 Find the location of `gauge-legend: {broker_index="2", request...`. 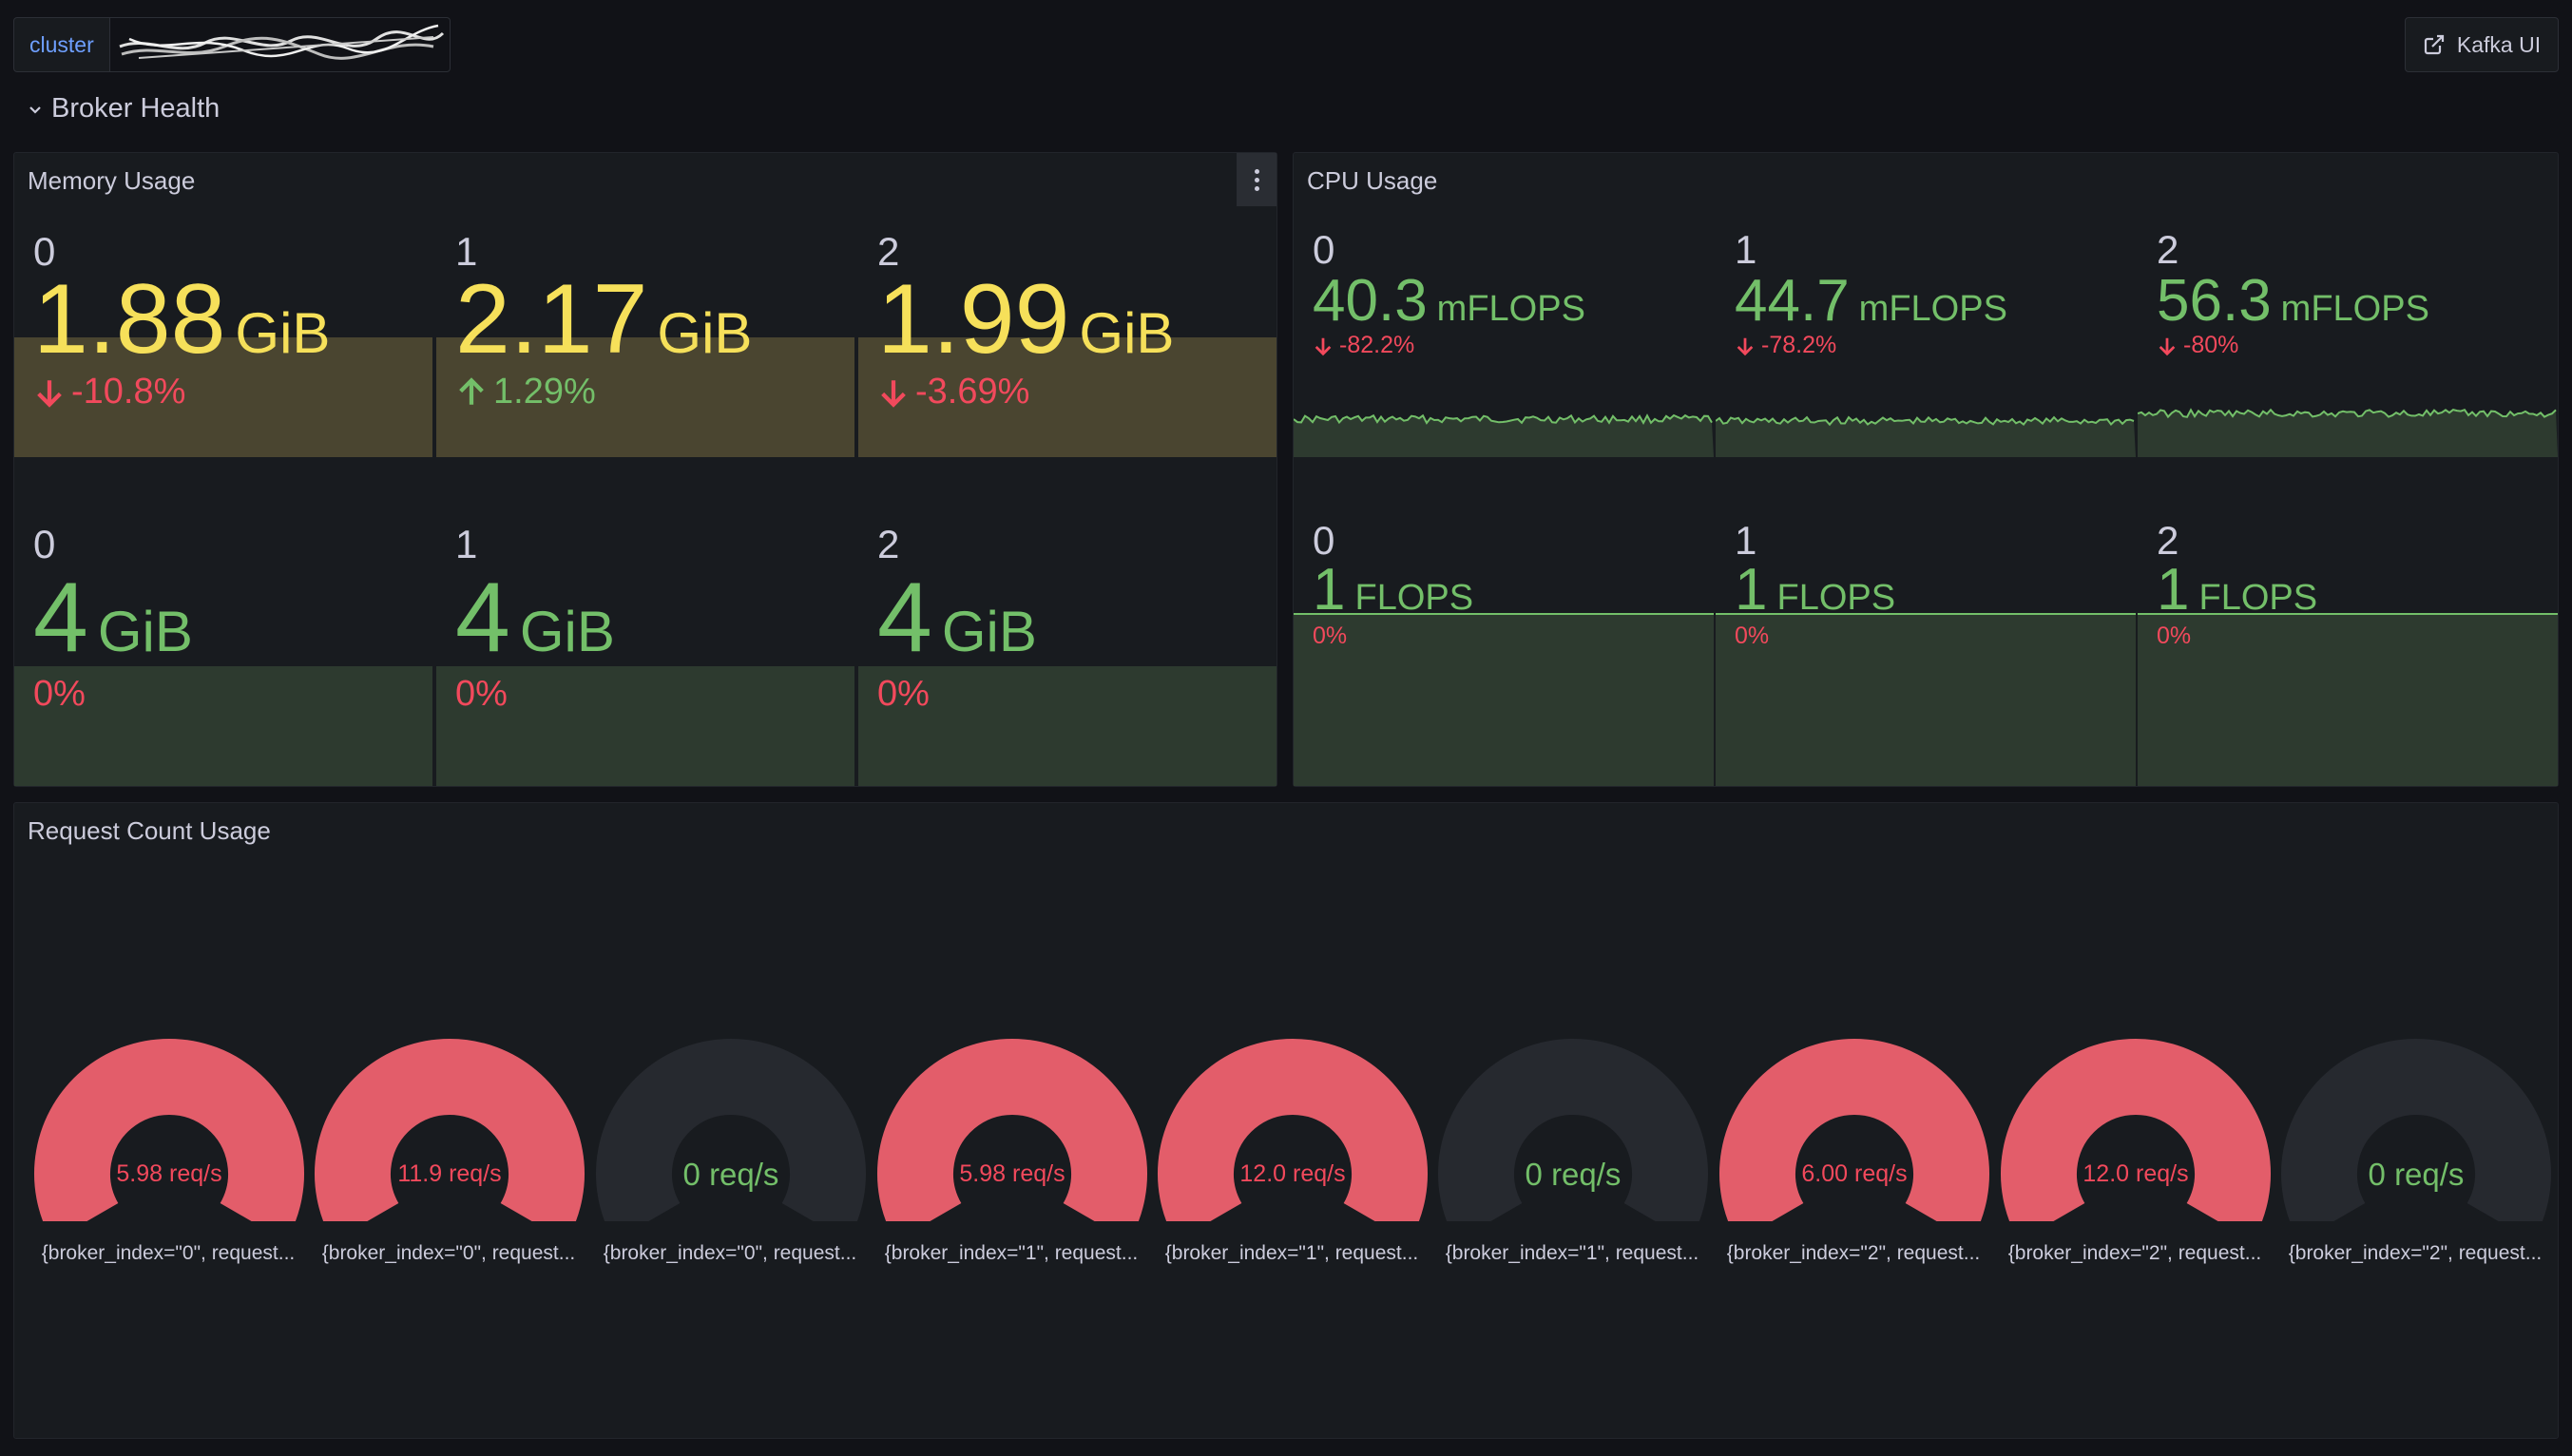

gauge-legend: {broker_index="2", request... is located at coordinates (1853, 1253).